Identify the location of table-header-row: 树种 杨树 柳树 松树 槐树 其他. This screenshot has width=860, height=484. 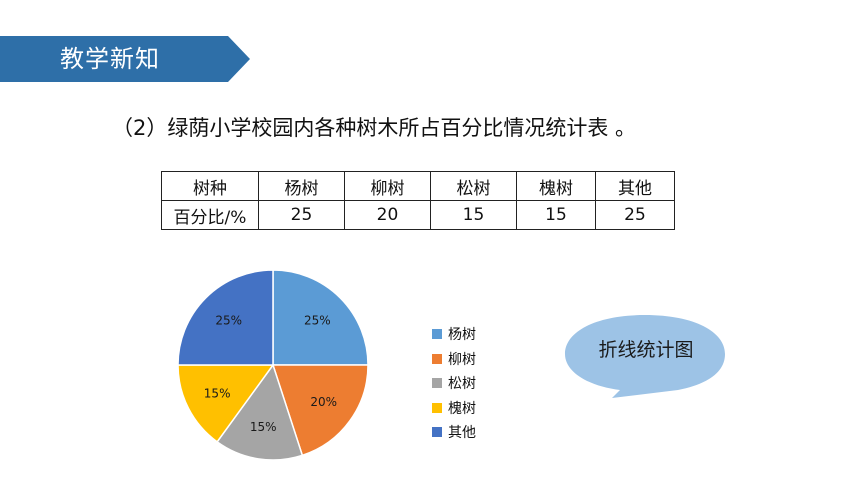
(418, 186).